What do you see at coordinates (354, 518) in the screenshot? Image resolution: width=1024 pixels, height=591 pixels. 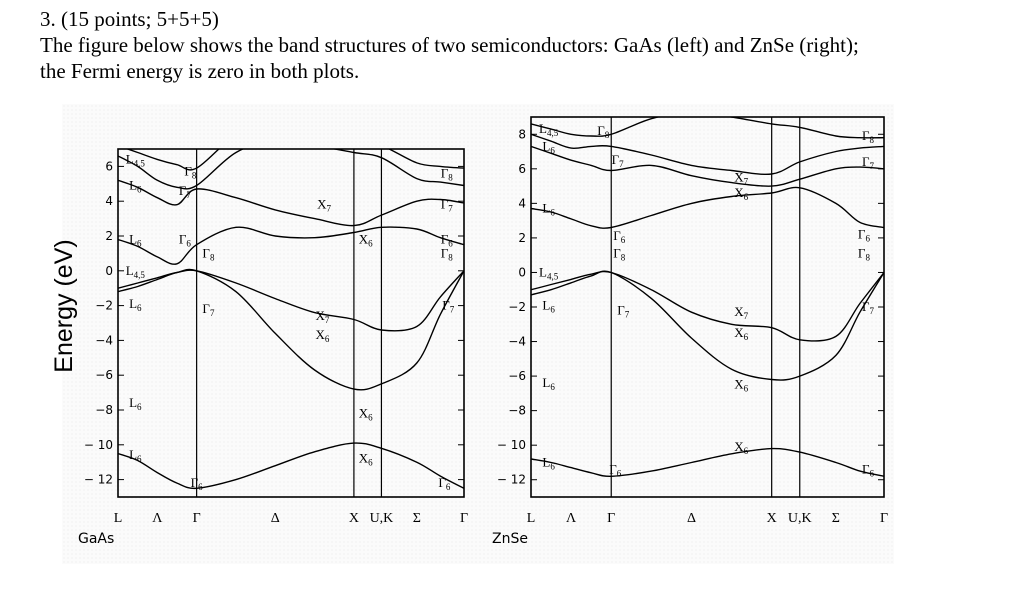 I see `gaas-k-point-label: X` at bounding box center [354, 518].